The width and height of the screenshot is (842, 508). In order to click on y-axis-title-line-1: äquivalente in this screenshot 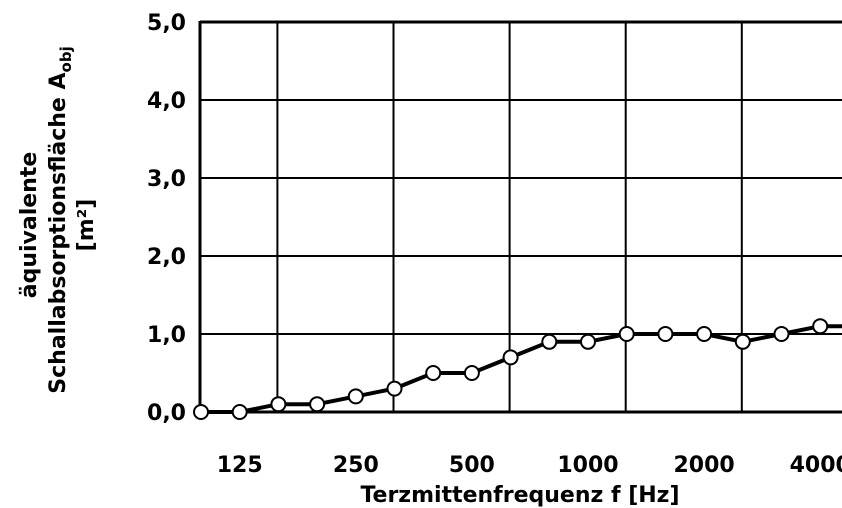, I will do `click(29, 225)`.